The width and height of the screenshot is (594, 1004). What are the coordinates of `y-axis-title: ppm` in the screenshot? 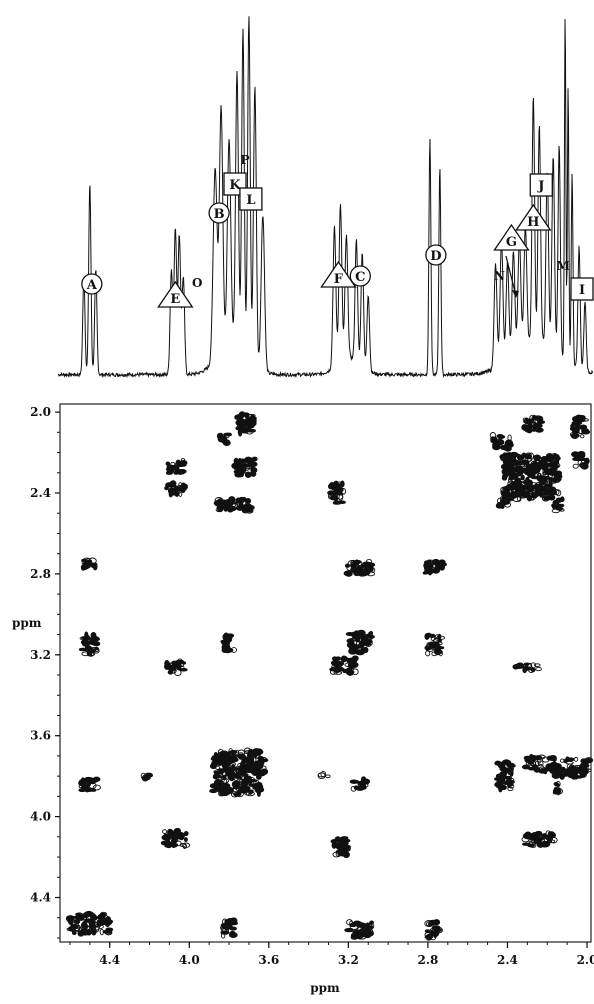 It's located at (27, 623).